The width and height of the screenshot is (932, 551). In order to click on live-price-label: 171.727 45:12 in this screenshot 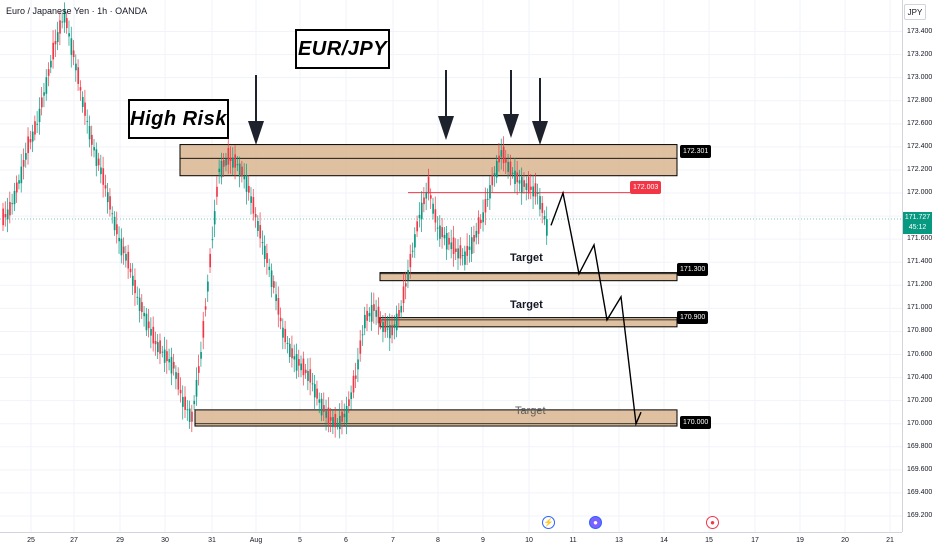, I will do `click(917, 223)`.